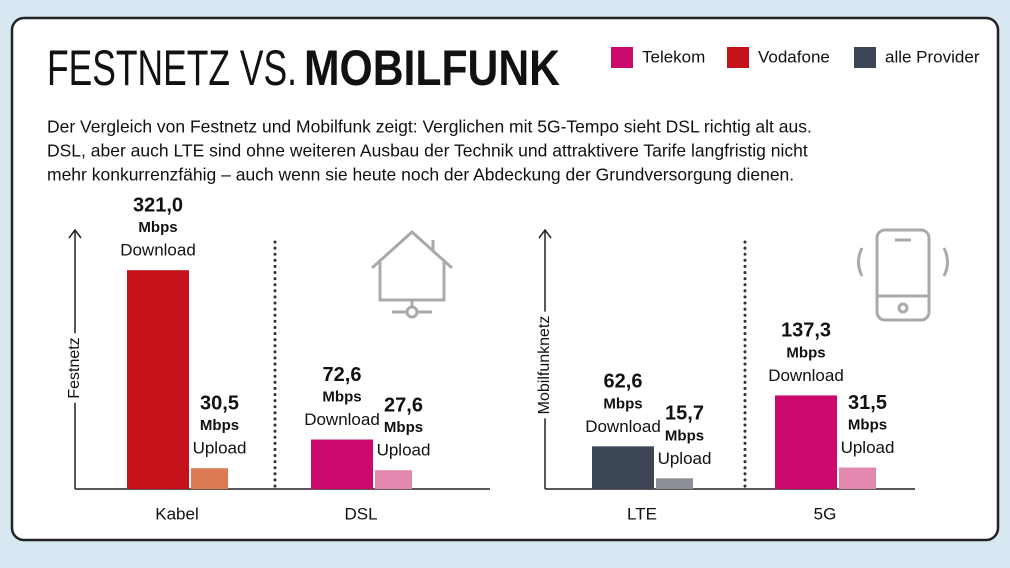 This screenshot has width=1010, height=568. Describe the element at coordinates (158, 205) in the screenshot. I see `value-label: 321,0` at that location.